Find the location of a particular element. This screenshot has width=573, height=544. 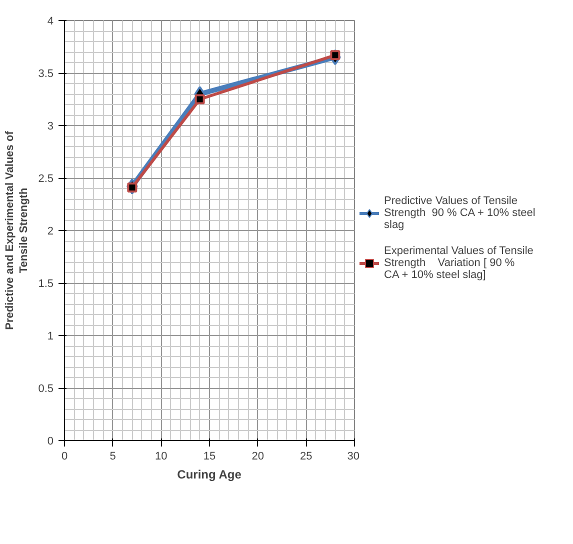

legend-label: Predictive Values of Tensile Strength 90 % CA + 10% steel slag is located at coordinates (460, 213).